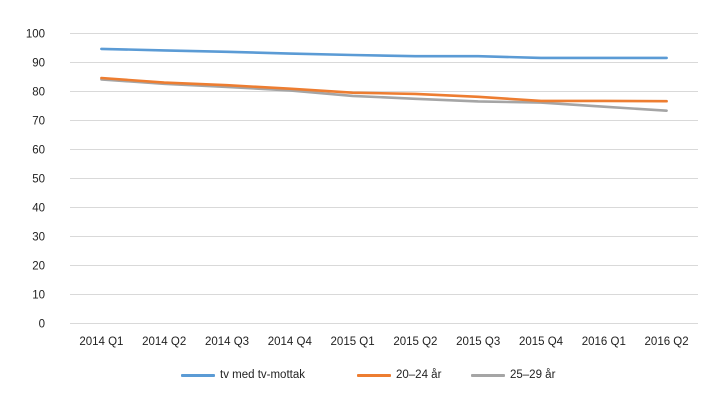  Describe the element at coordinates (38, 267) in the screenshot. I see `y-tick-label: 20` at that location.